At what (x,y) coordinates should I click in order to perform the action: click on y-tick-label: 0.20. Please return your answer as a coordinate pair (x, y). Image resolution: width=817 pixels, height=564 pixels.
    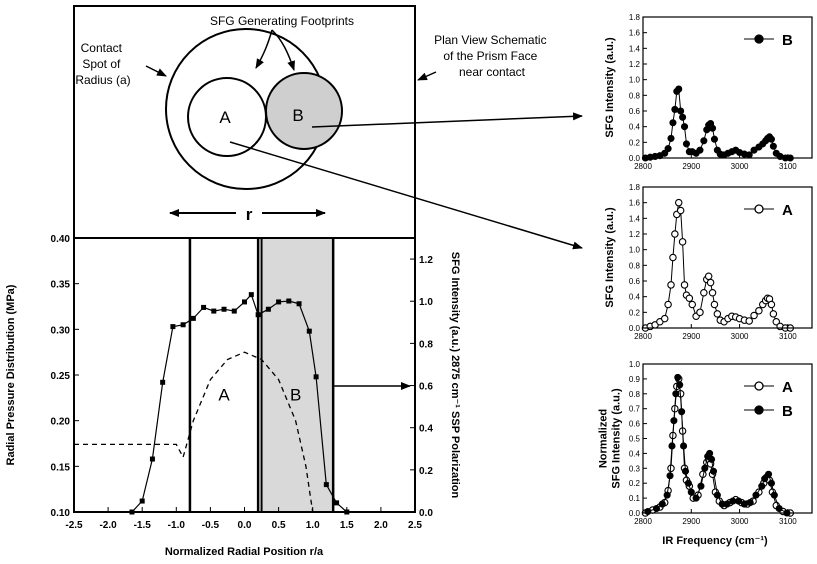
    Looking at the image, I should click on (61, 422).